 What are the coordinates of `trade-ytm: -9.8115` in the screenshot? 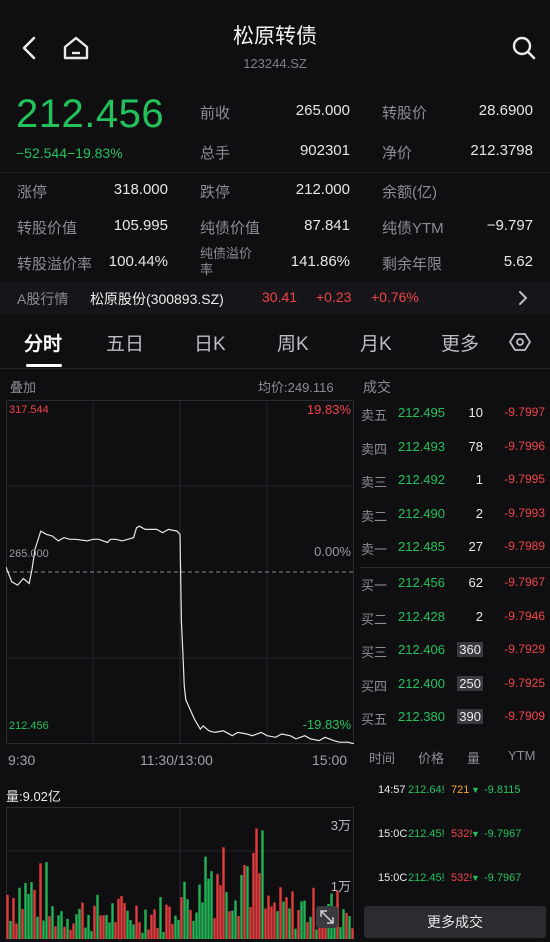 It's located at (502, 790).